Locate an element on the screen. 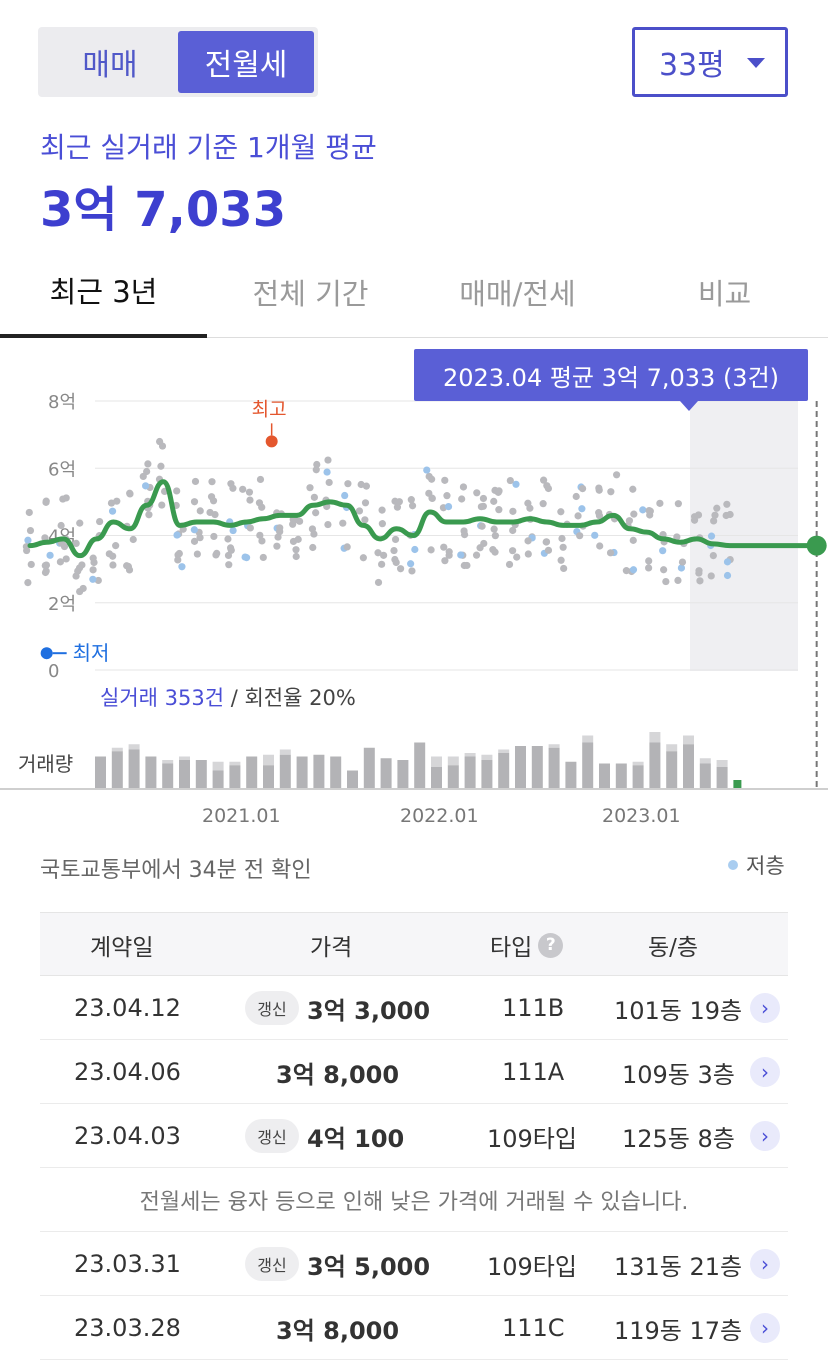  table-row: 23.03.28 3억 8,000 111C 119동 17층 › is located at coordinates (414, 1328).